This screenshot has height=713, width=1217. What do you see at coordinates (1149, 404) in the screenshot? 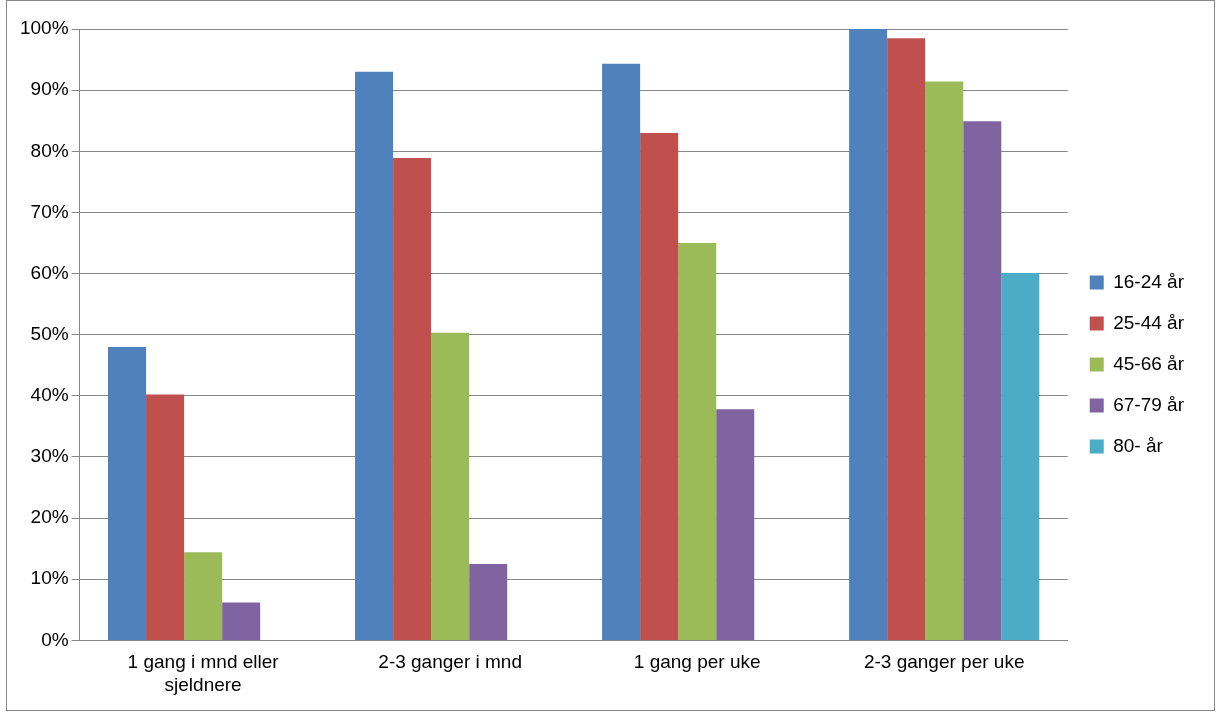
I see `legend-label: 67-79 år` at bounding box center [1149, 404].